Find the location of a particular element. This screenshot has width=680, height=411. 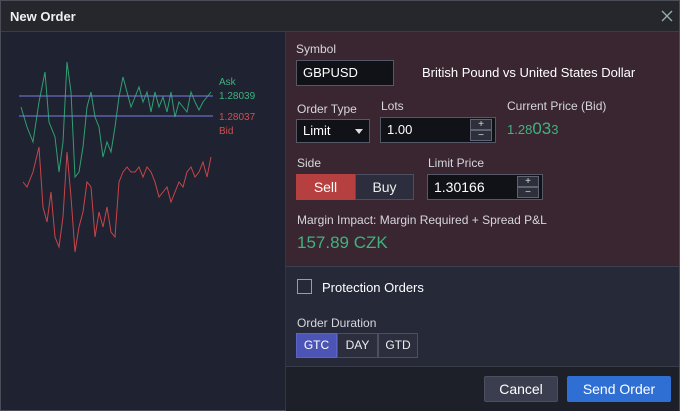

limit-price-decrement: − is located at coordinates (528, 192).